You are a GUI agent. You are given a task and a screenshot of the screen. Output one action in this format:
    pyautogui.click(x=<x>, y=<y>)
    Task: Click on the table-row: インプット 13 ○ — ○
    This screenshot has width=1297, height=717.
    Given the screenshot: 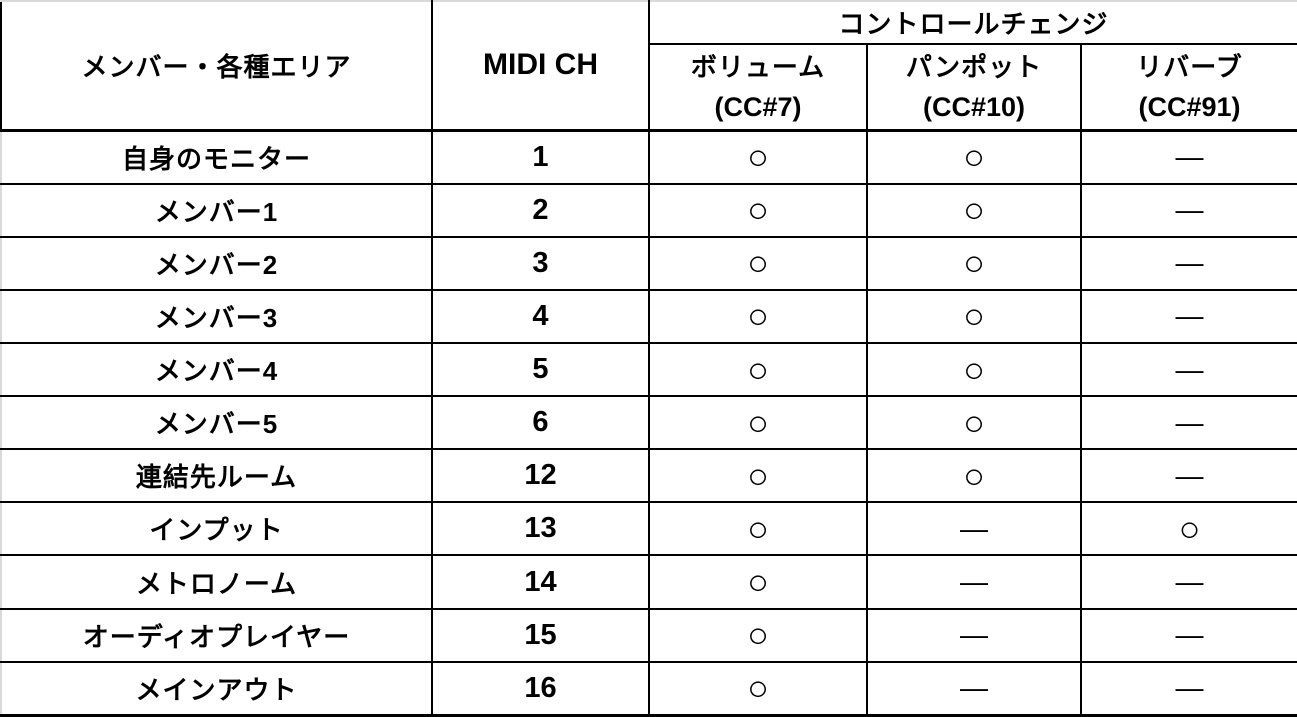 What is the action you would take?
    pyautogui.click(x=648, y=529)
    